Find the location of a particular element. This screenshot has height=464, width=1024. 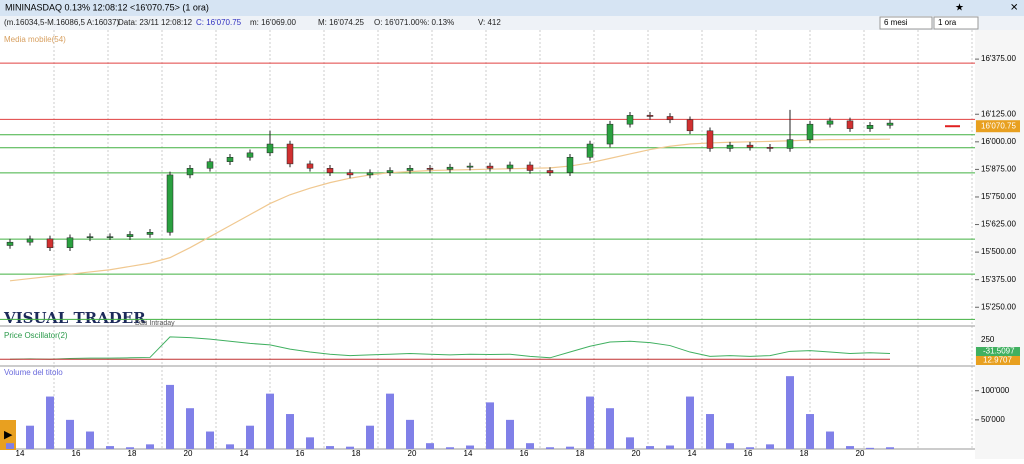

y-tick-label: 15'750.00 is located at coordinates (998, 196).